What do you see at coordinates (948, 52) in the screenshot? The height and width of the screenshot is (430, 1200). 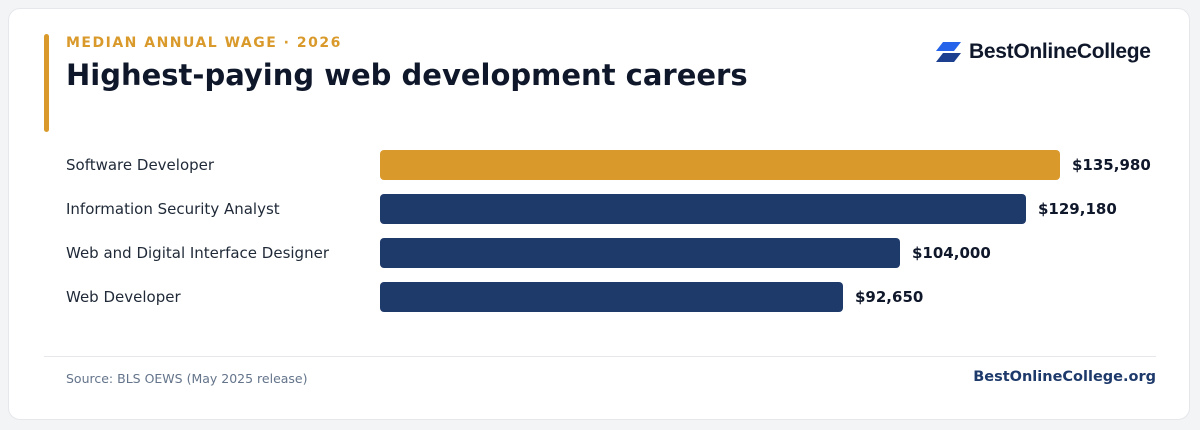 I see `stacked-parallelogram-logo-icon` at bounding box center [948, 52].